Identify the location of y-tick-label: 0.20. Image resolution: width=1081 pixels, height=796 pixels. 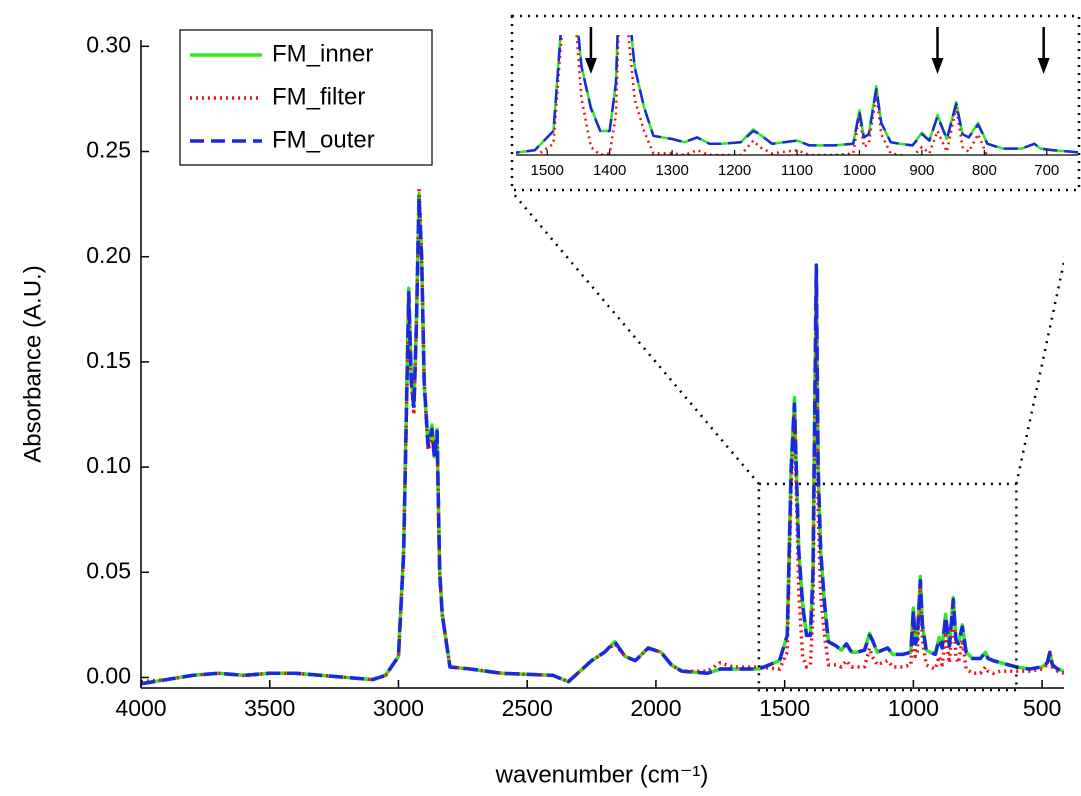
(108, 255).